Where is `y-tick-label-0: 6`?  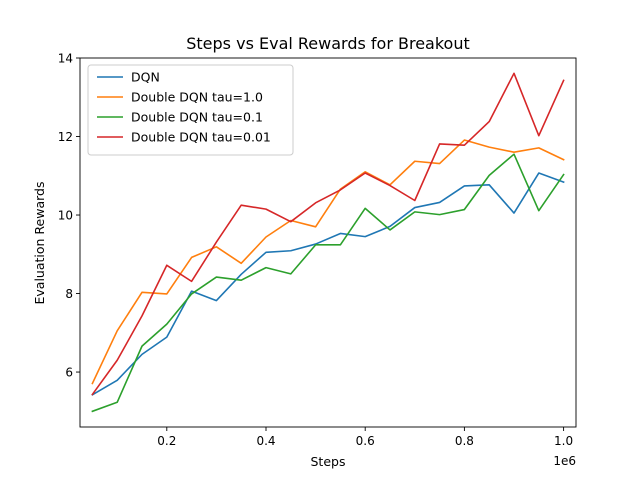 y-tick-label-0: 6 is located at coordinates (69, 373).